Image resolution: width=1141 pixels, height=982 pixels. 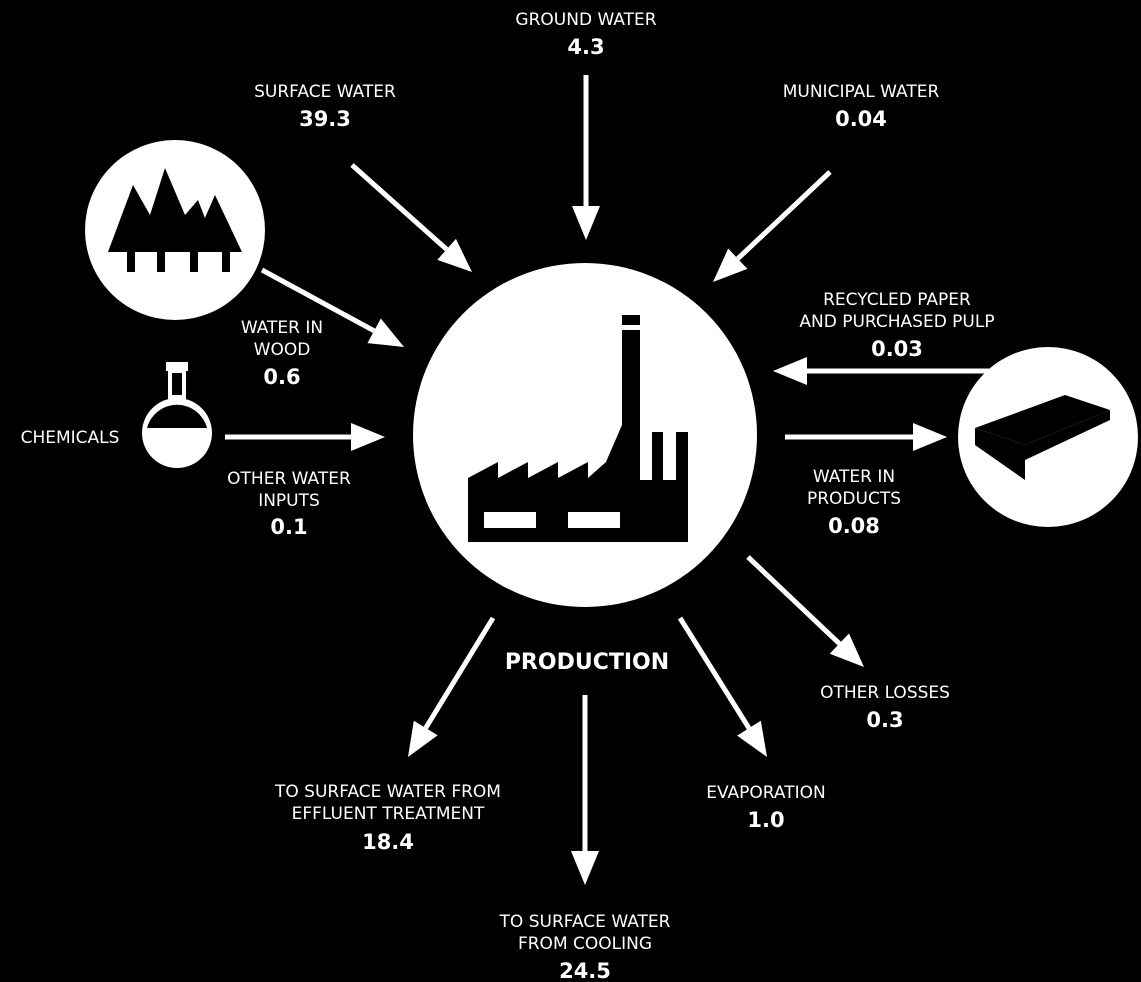 I want to click on flow-value: 4.3, so click(x=585, y=47).